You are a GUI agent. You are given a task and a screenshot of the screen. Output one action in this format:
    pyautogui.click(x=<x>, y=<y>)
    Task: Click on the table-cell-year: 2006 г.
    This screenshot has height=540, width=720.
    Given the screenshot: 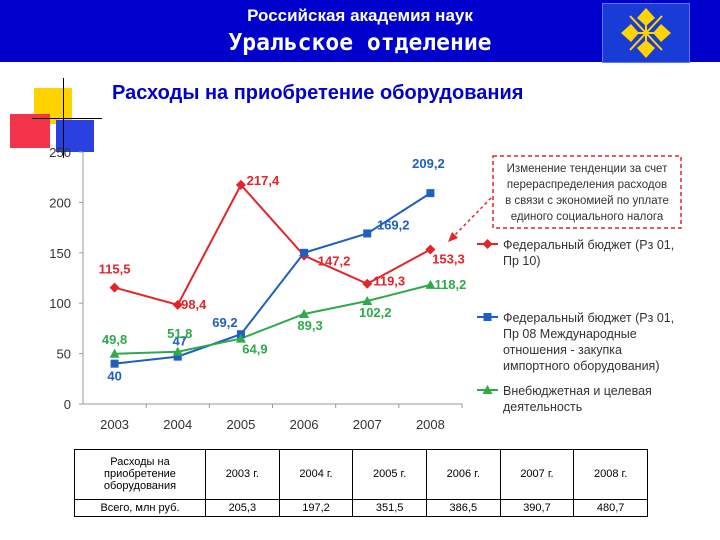 What is the action you would take?
    pyautogui.click(x=463, y=474)
    